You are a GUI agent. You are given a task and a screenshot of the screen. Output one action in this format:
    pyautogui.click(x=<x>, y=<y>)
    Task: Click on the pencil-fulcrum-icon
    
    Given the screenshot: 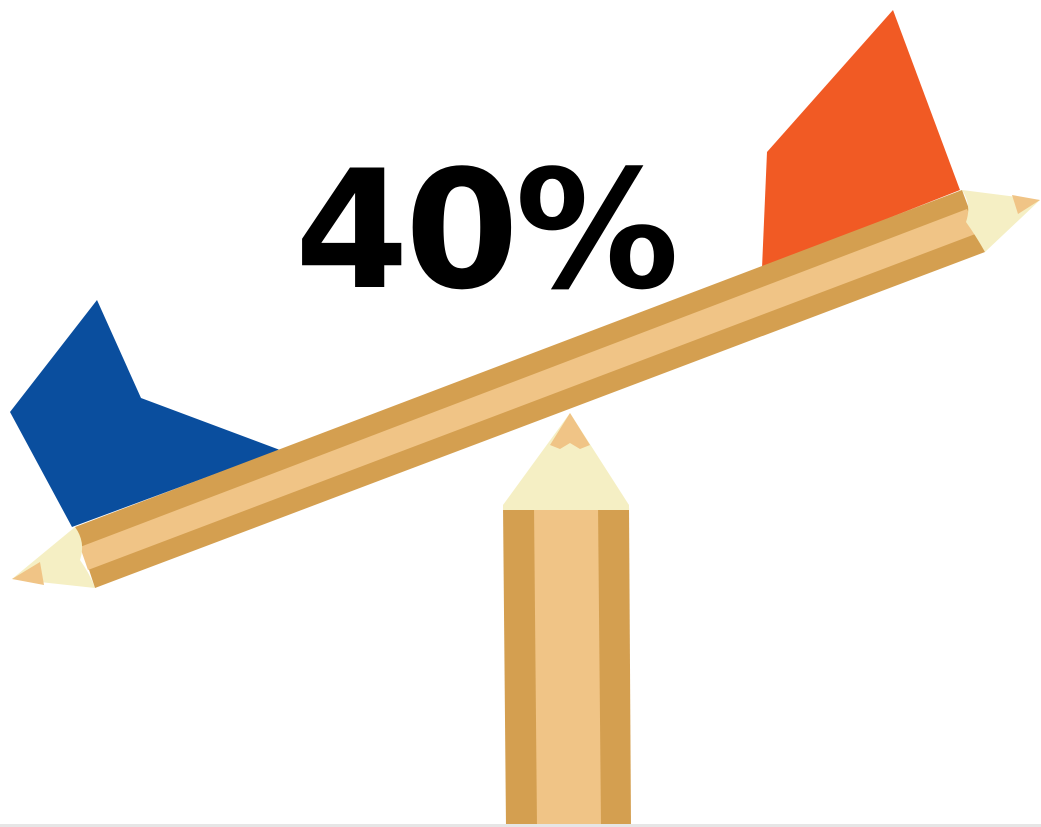 What is the action you would take?
    pyautogui.click(x=567, y=620)
    